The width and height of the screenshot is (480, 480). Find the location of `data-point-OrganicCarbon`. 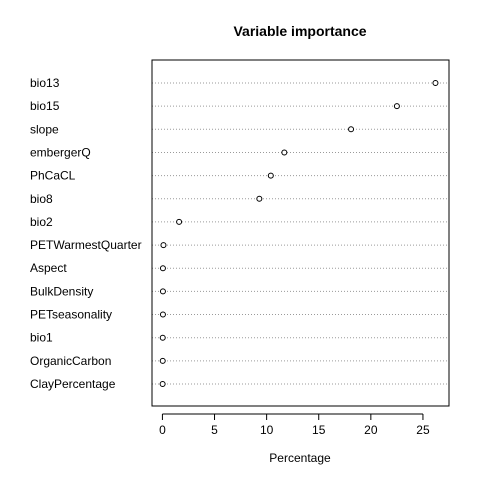

data-point-OrganicCarbon is located at coordinates (162, 360).